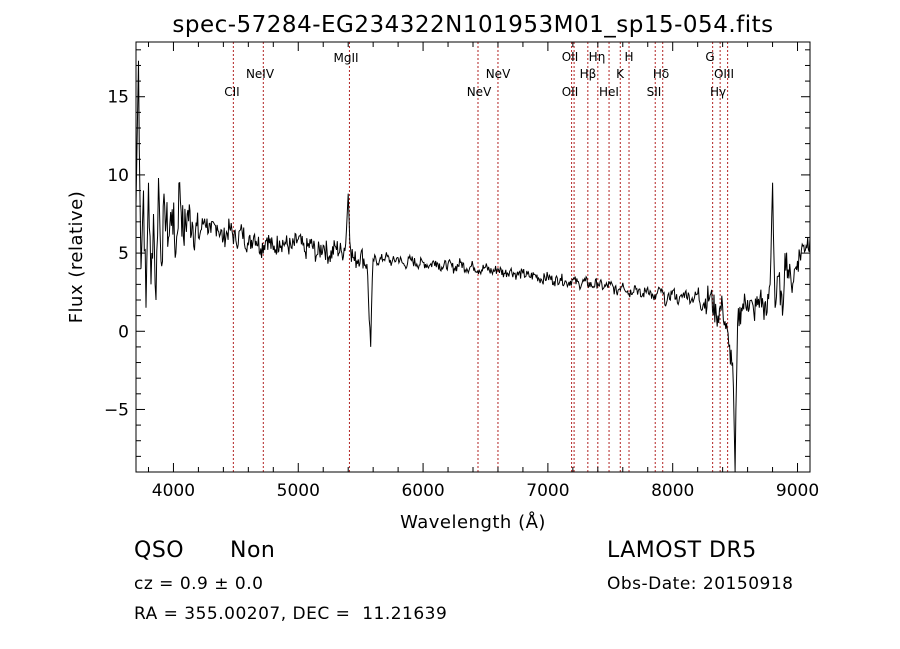 The width and height of the screenshot is (900, 649). What do you see at coordinates (672, 491) in the screenshot?
I see `x-tick-label: 8000` at bounding box center [672, 491].